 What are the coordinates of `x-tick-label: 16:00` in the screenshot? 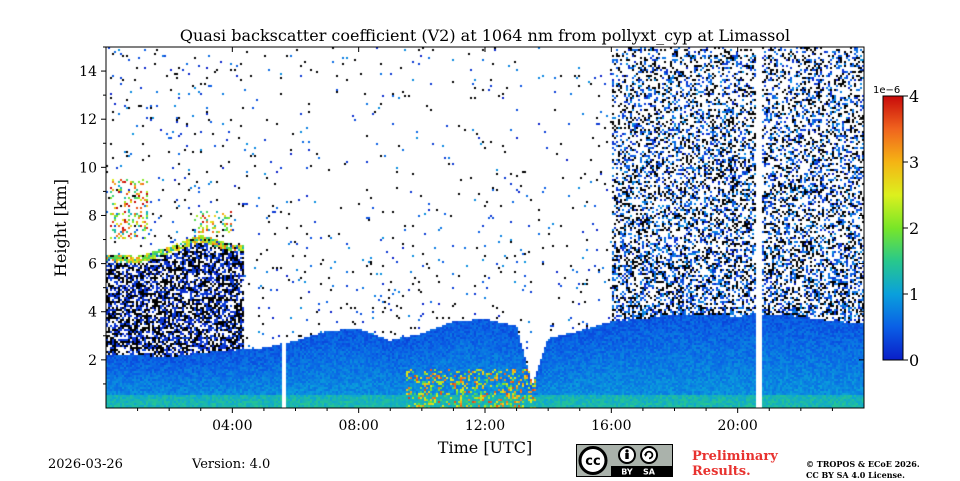 It's located at (611, 426).